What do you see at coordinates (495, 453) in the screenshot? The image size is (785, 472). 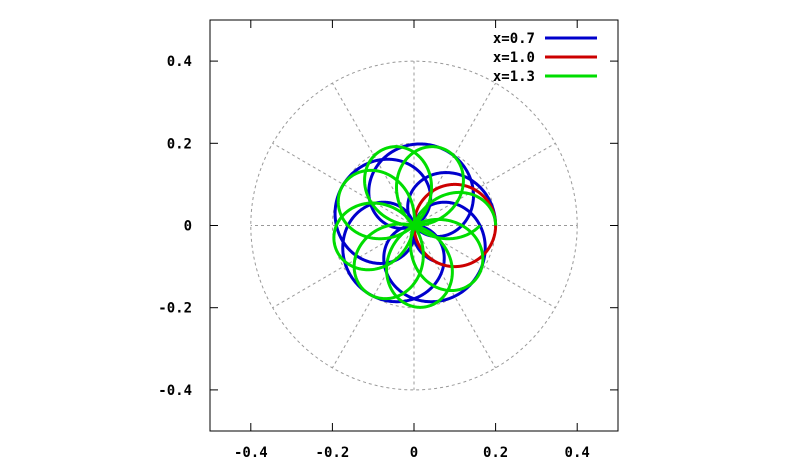 I see `x-tick-label: 0.2` at bounding box center [495, 453].